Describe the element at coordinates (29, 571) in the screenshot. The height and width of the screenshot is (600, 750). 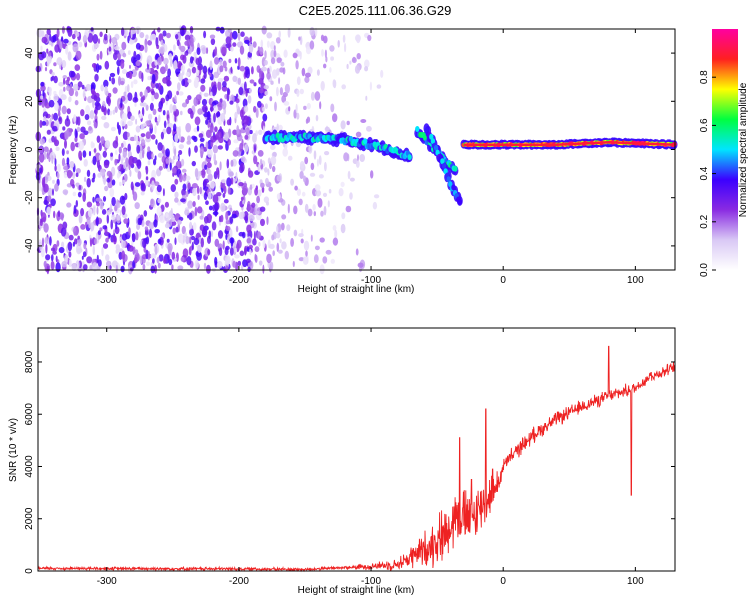
I see `y-tick-label: 0` at that location.